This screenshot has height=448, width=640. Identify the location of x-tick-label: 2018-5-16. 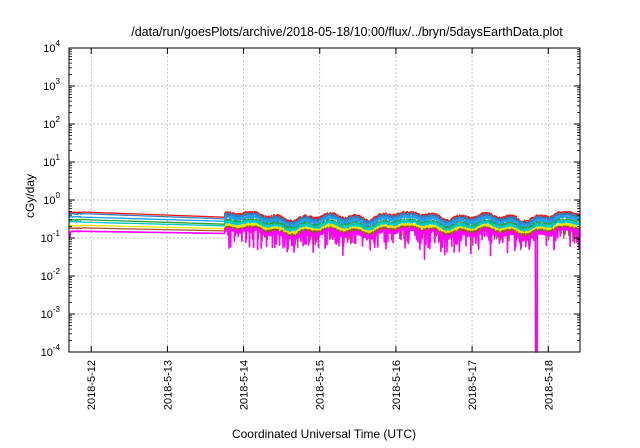
(397, 385).